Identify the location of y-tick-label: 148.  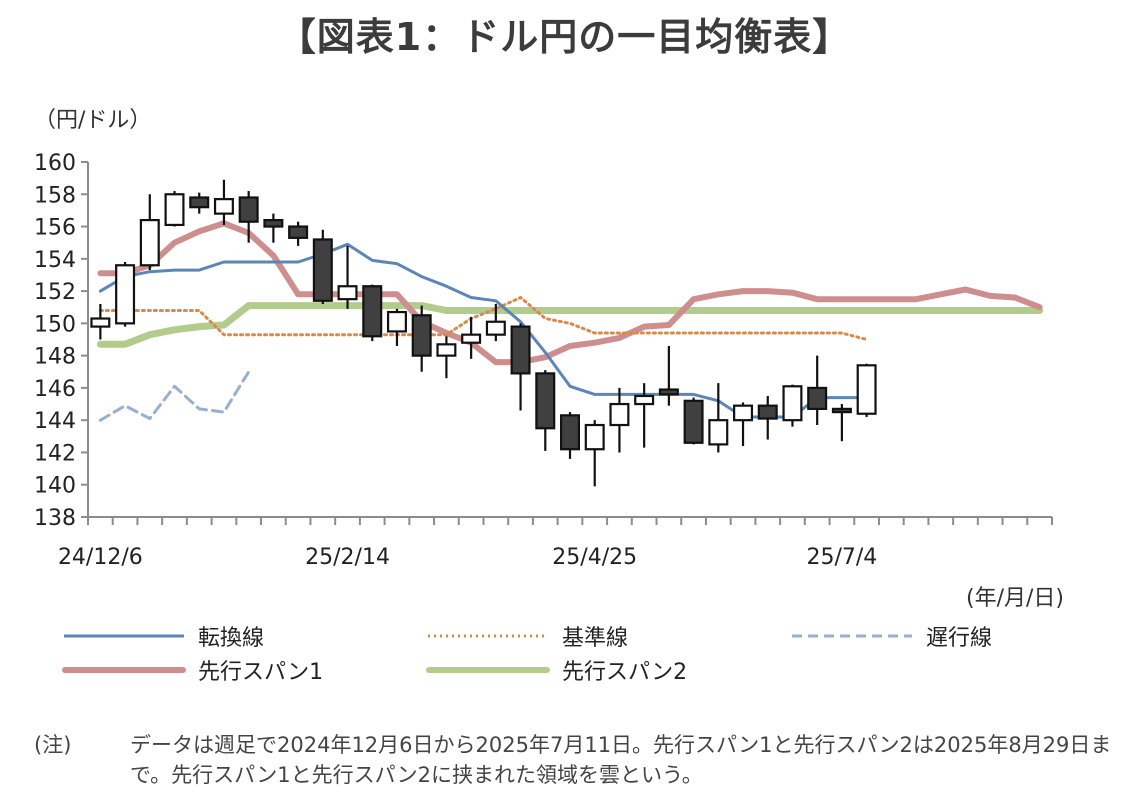
(55, 357).